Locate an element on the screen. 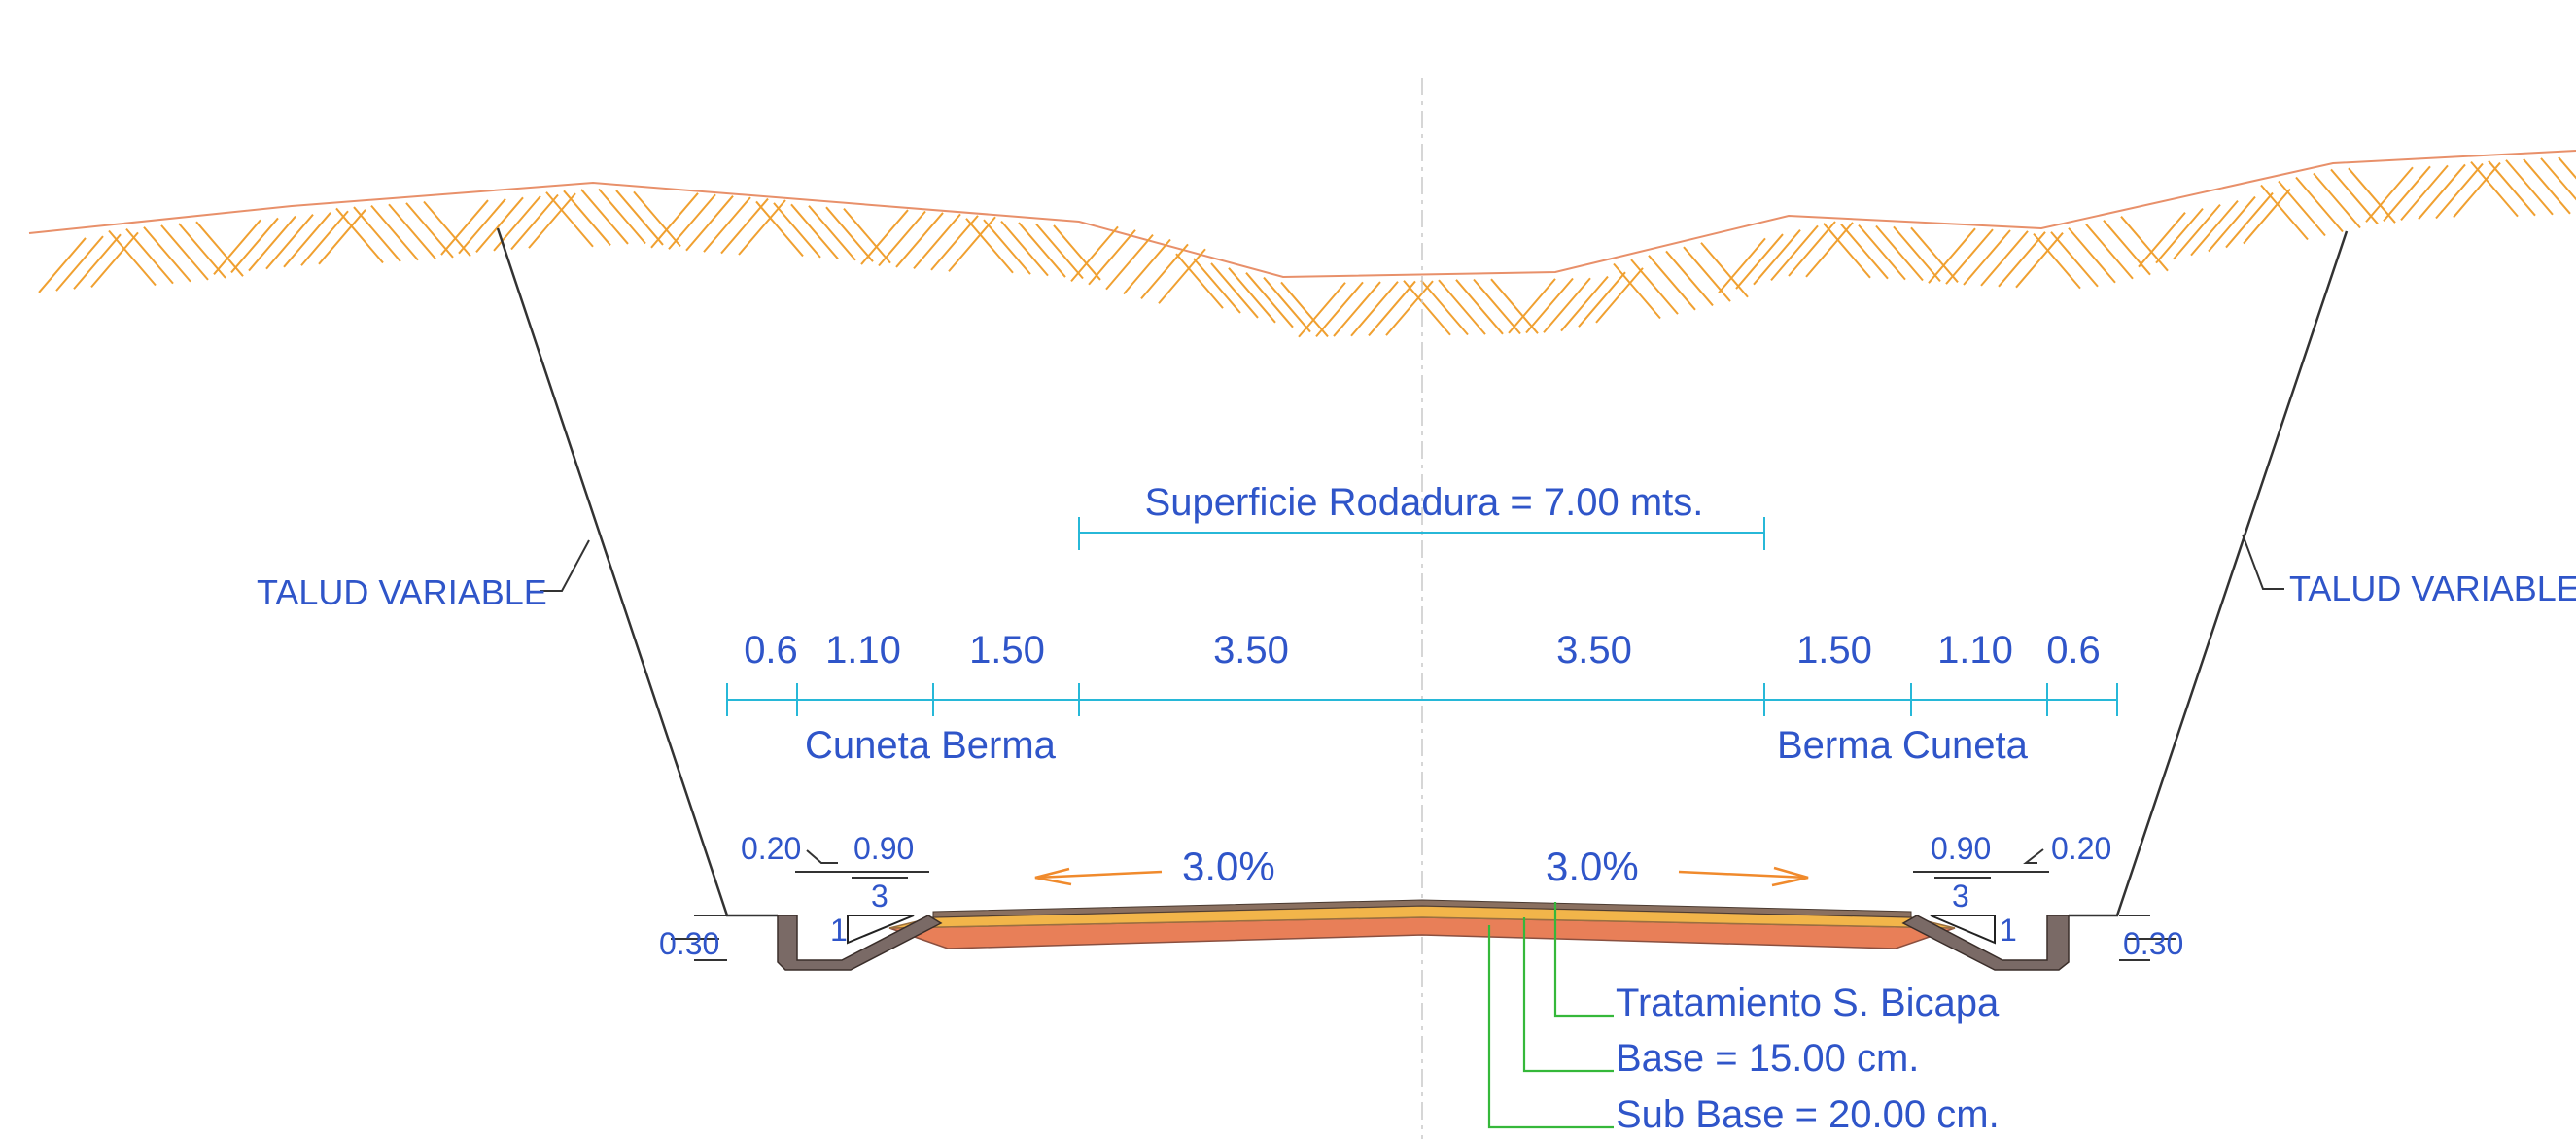 Image resolution: width=2576 pixels, height=1139 pixels. ditch-left-depth: 0.30 is located at coordinates (689, 943).